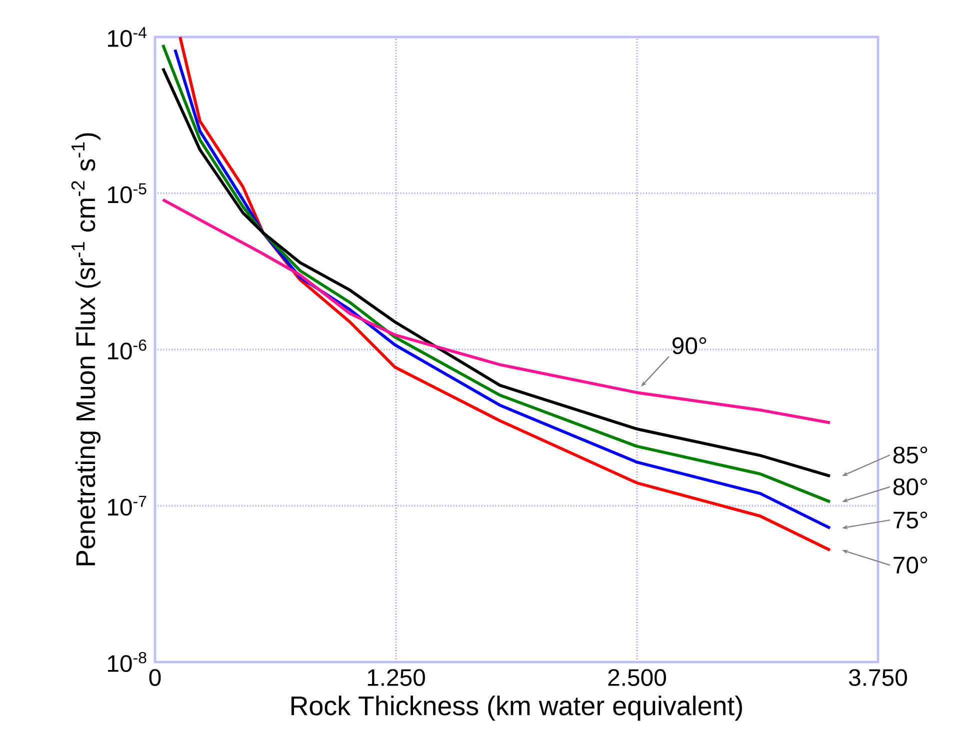 The height and width of the screenshot is (751, 960). I want to click on y-tick-label: 10$^{-5}$, so click(127, 193).